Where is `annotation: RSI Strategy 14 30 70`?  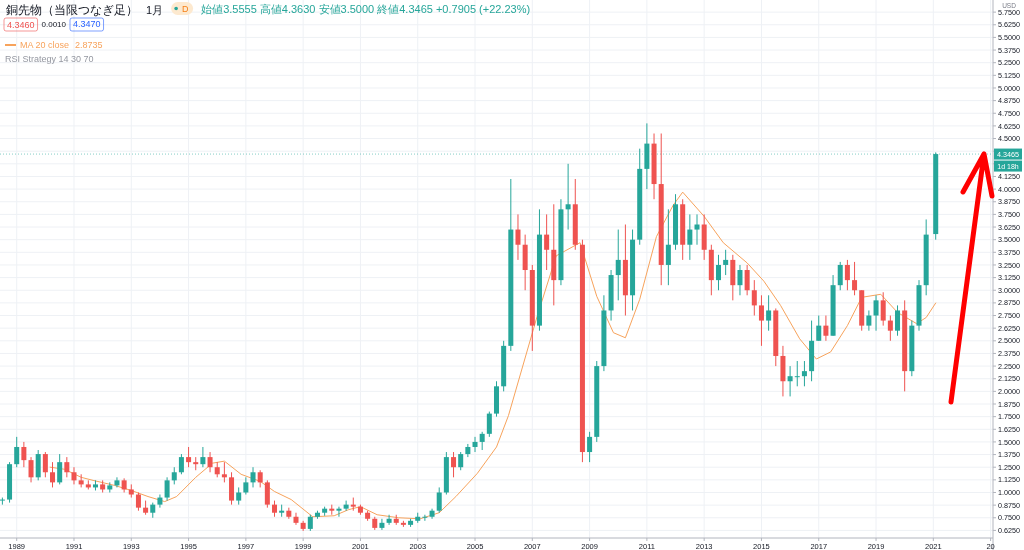 annotation: RSI Strategy 14 30 70 is located at coordinates (49, 59).